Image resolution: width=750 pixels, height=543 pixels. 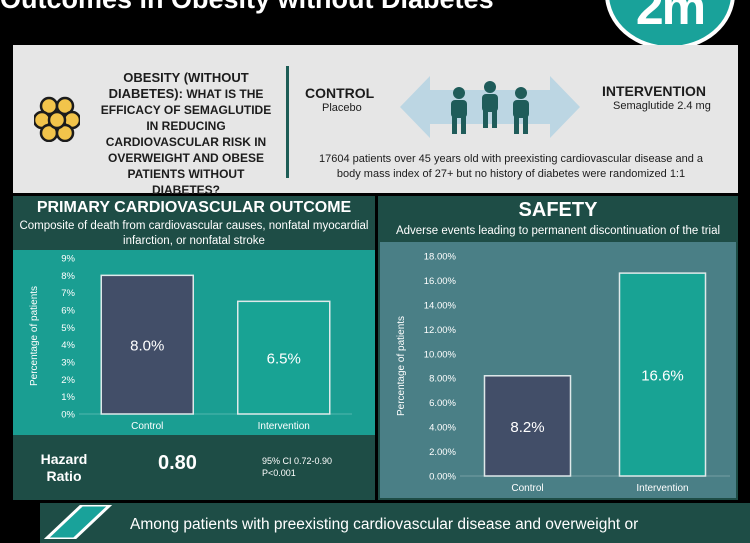 I want to click on primary-bar-control, so click(x=147, y=344).